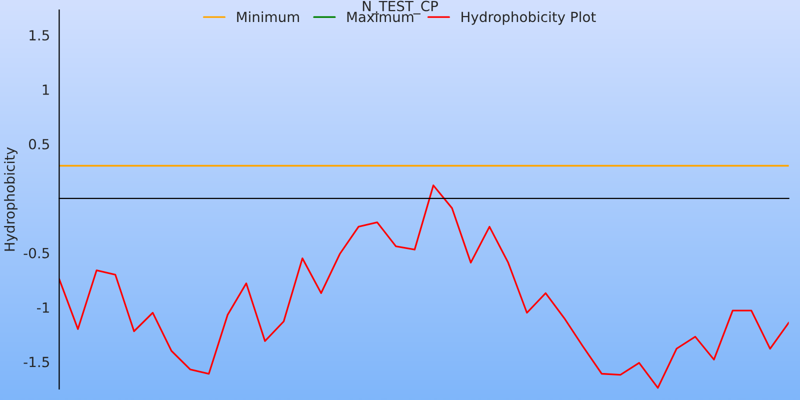  What do you see at coordinates (39, 35) in the screenshot?
I see `y-tick-label: 1.5` at bounding box center [39, 35].